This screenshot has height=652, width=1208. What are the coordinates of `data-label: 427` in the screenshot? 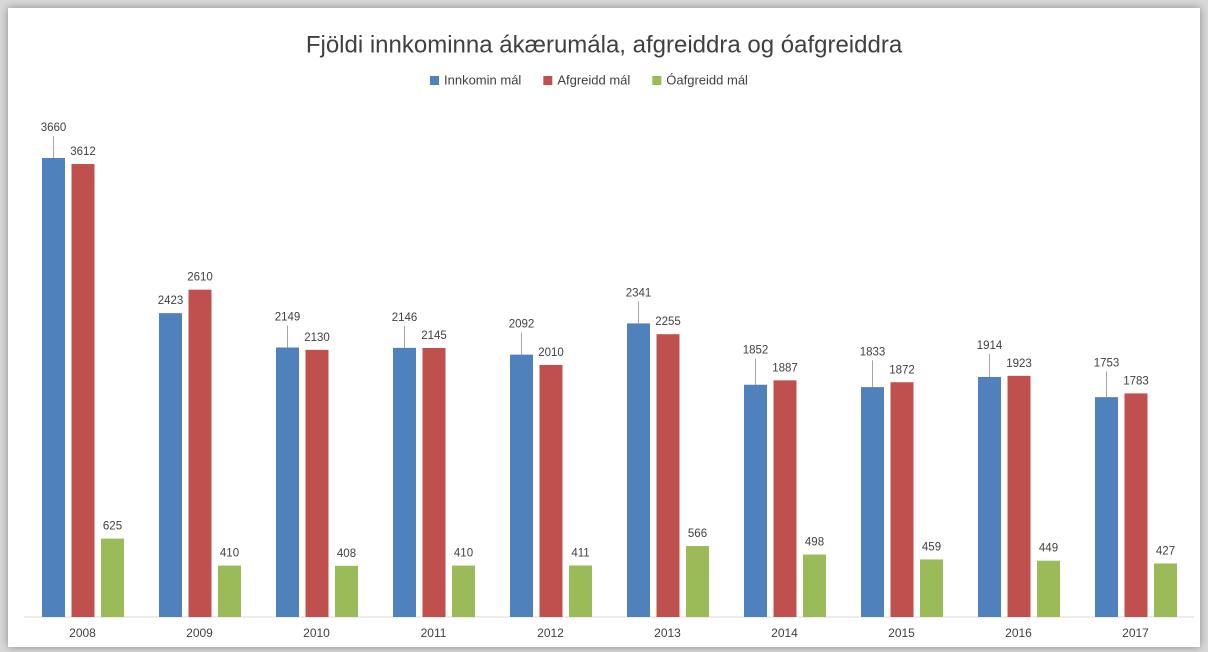 It's located at (1165, 551).